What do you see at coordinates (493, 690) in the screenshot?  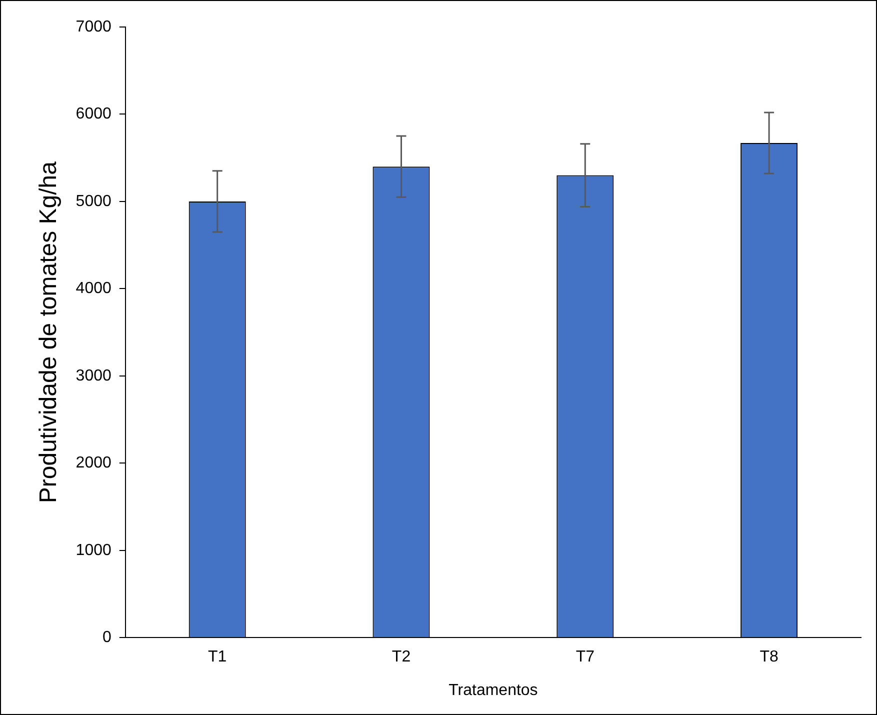 I see `x-axis-title: Tratamentos` at bounding box center [493, 690].